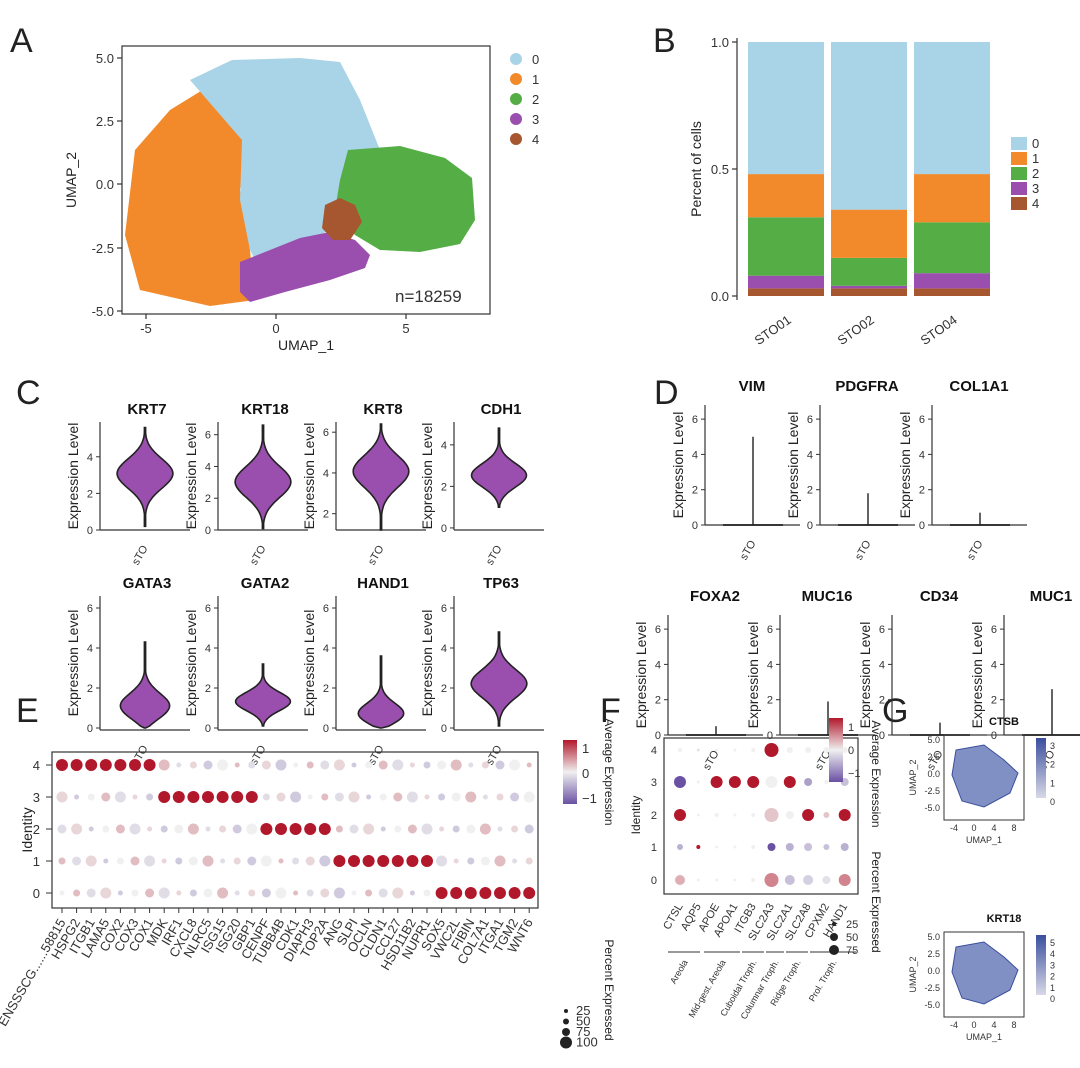  What do you see at coordinates (1013, 828) in the screenshot?
I see `feature-xtick: 8` at bounding box center [1013, 828].